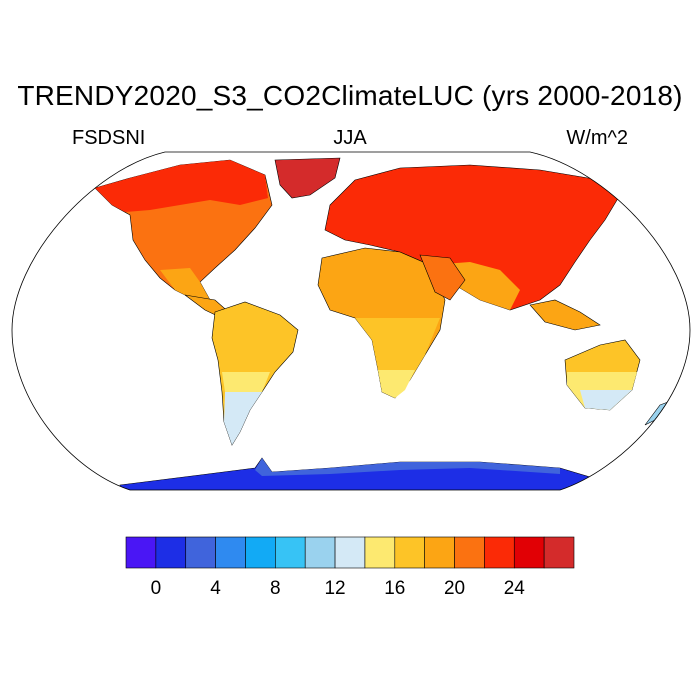 Image resolution: width=700 pixels, height=700 pixels. I want to click on land-north-america-north, so click(181, 186).